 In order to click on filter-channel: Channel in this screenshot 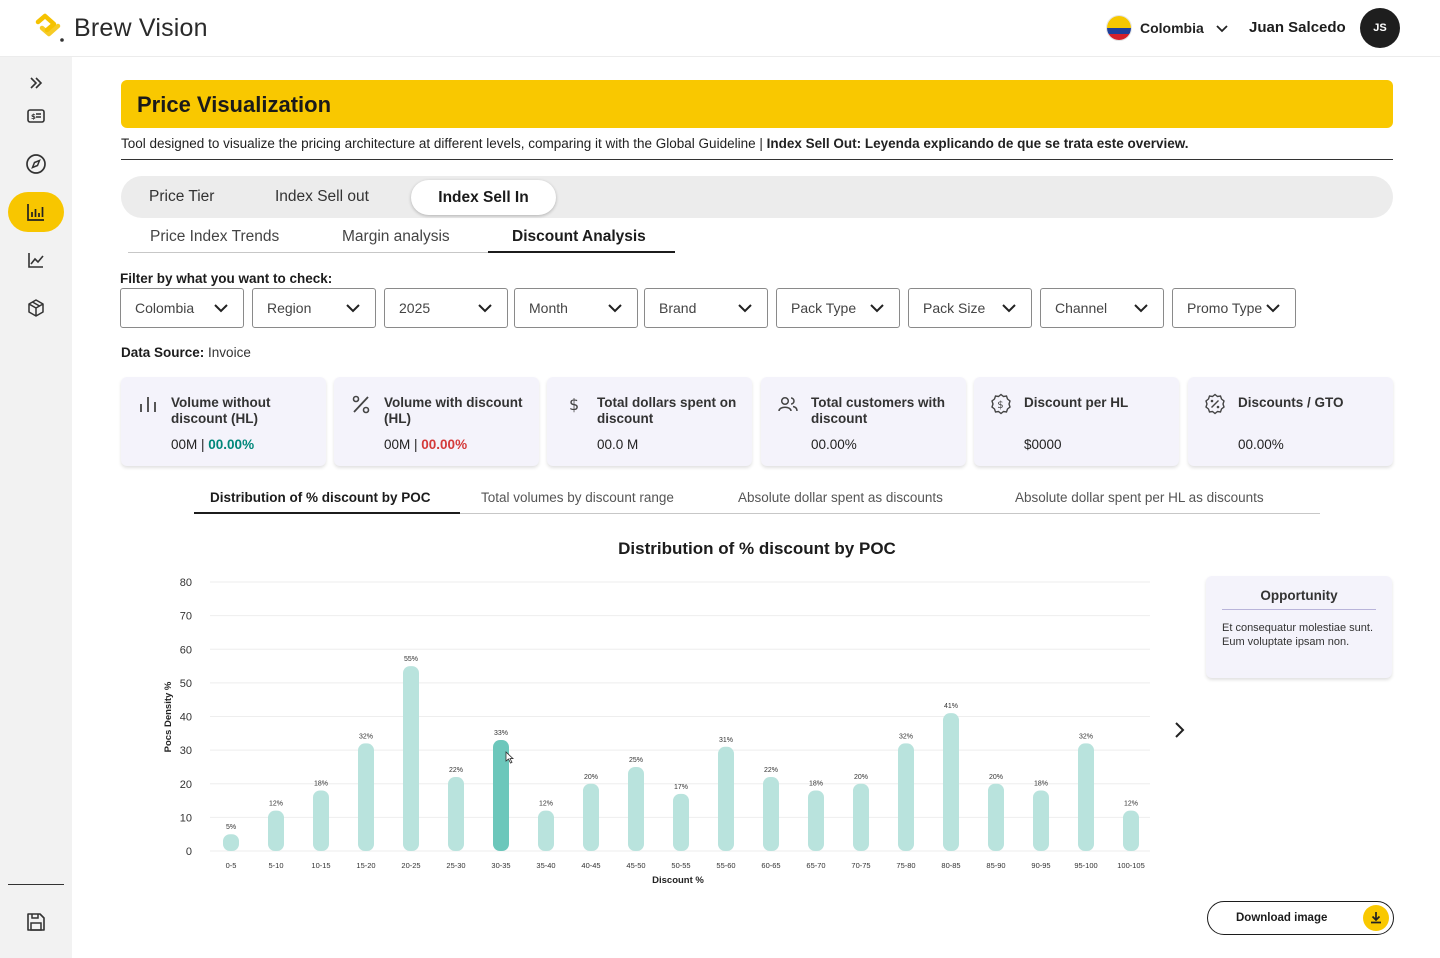, I will do `click(1102, 308)`.